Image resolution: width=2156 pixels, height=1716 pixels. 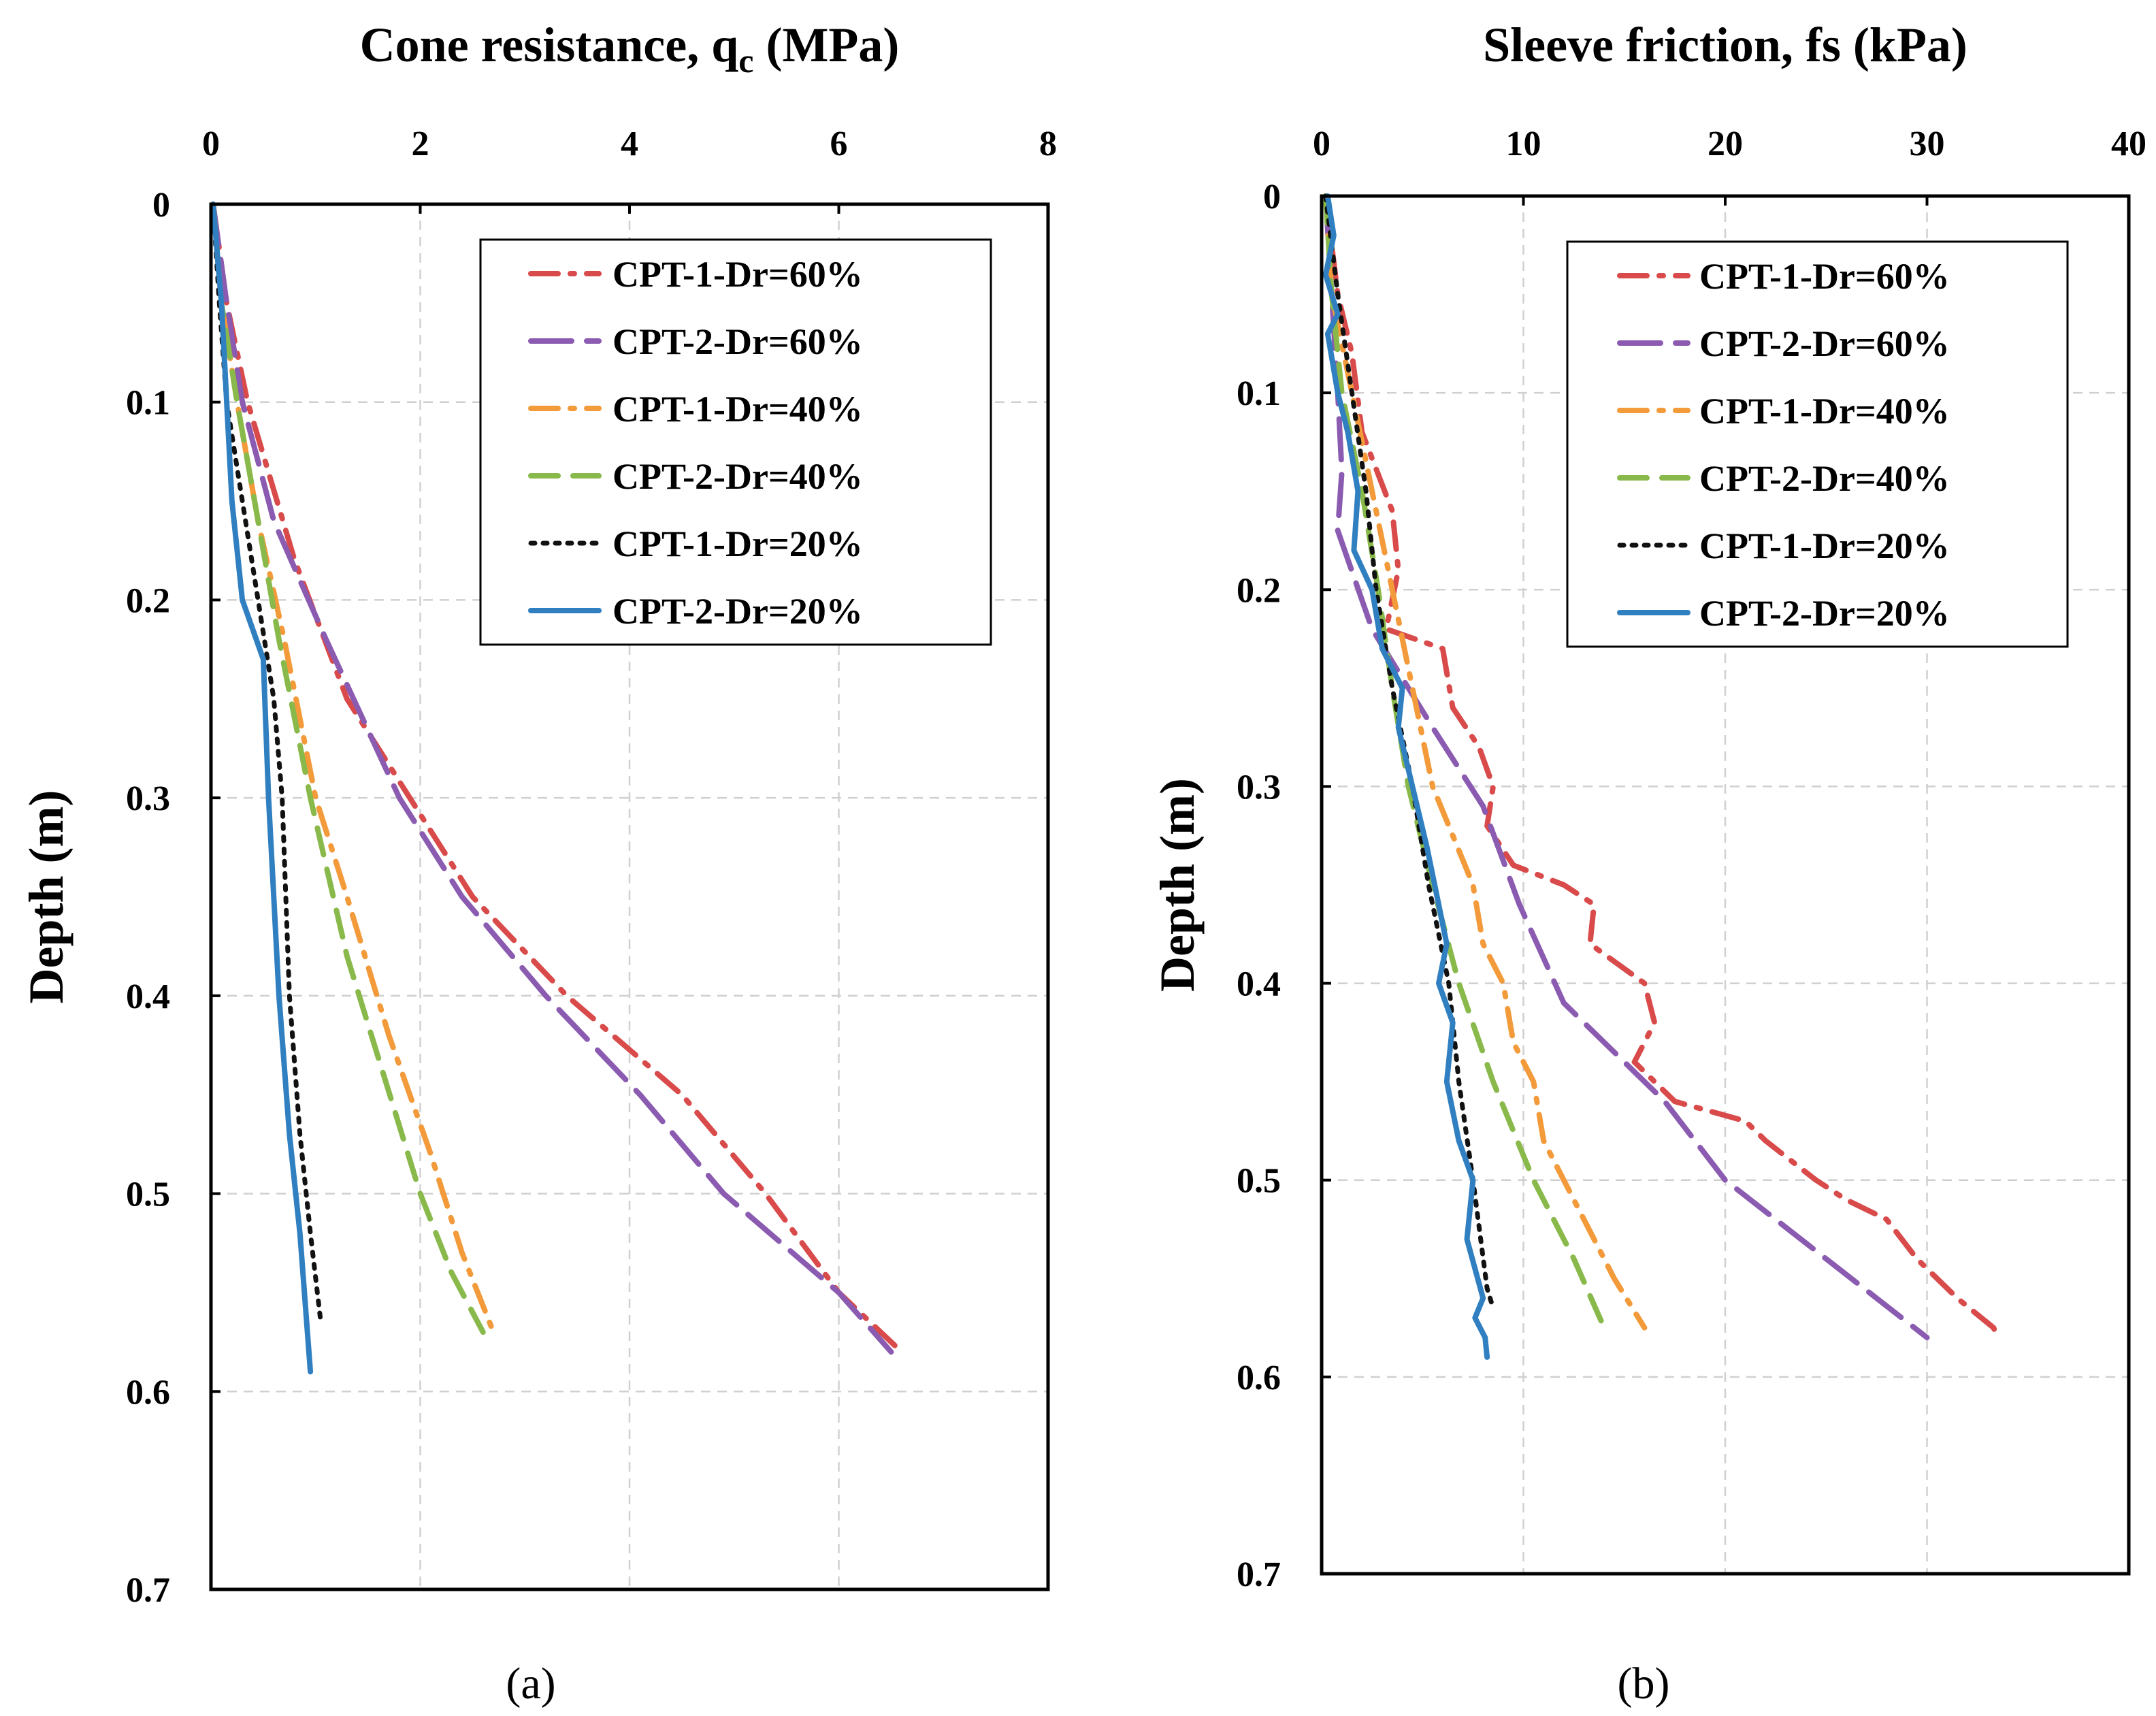 I want to click on x-tick-label: 6, so click(x=839, y=144).